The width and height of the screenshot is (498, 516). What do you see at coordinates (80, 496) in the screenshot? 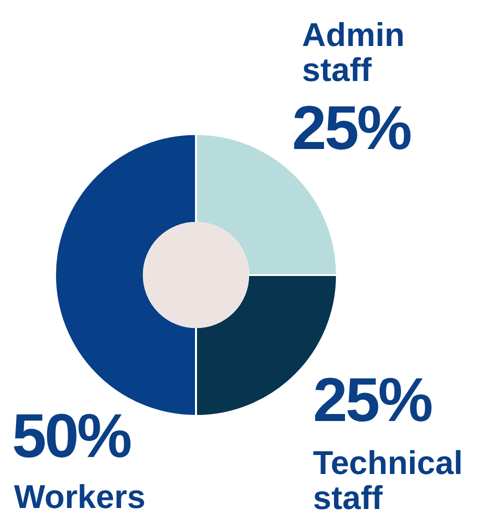
I see `slice-label: Workers` at bounding box center [80, 496].